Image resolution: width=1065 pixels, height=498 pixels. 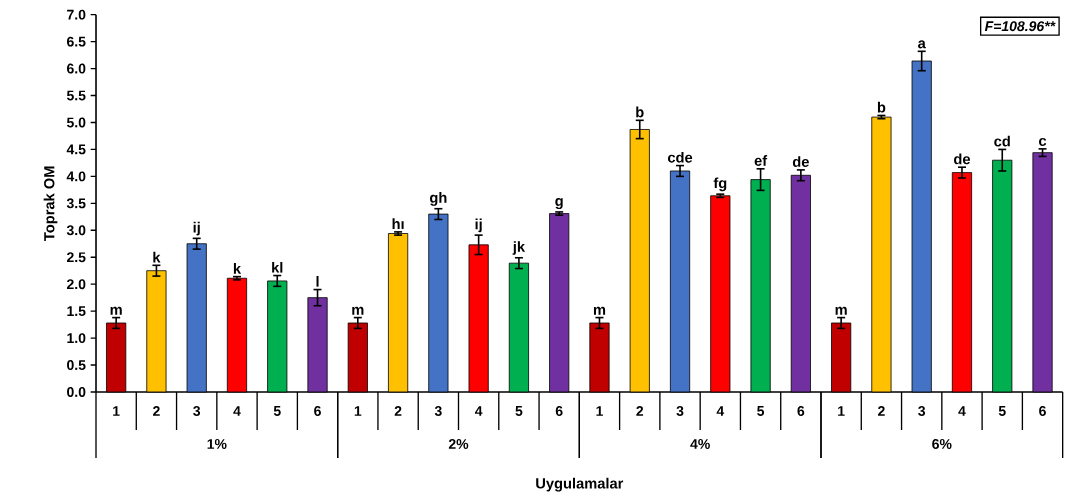 I want to click on data-label: l, so click(x=317, y=281).